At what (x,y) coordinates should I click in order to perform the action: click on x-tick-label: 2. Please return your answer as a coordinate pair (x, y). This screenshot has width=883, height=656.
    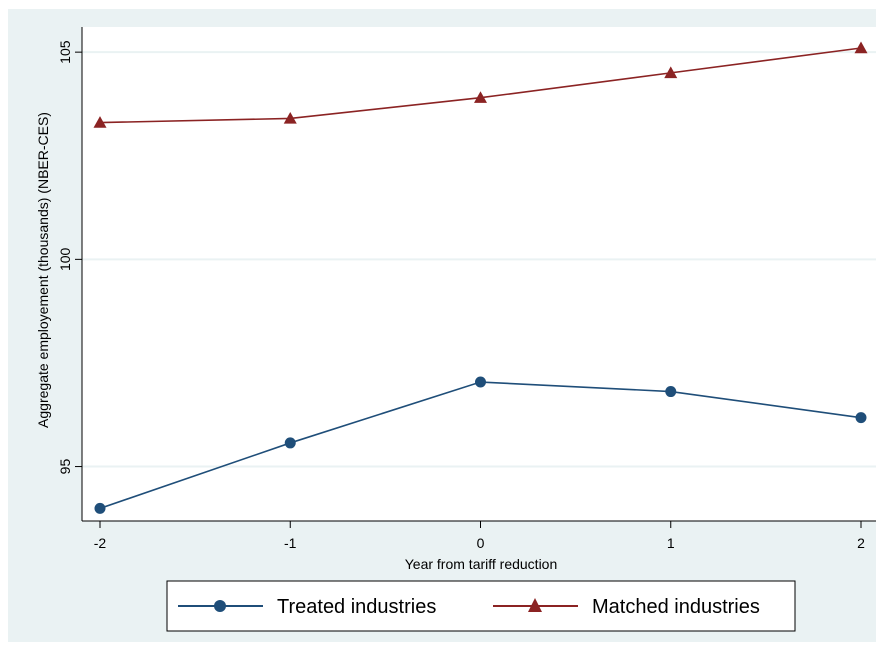
    Looking at the image, I should click on (861, 543).